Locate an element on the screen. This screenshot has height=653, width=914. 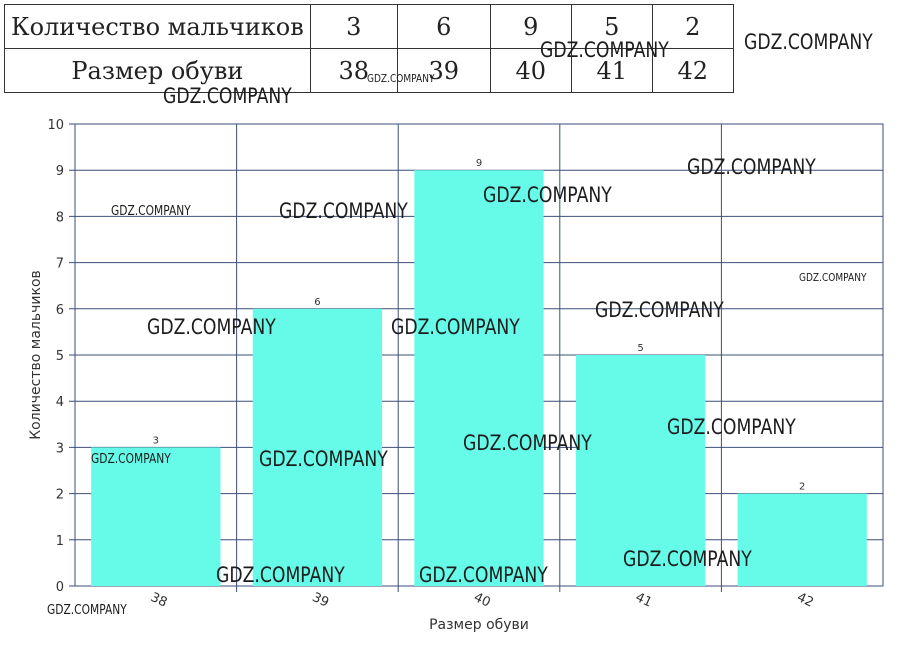
data-label: 9 is located at coordinates (479, 163).